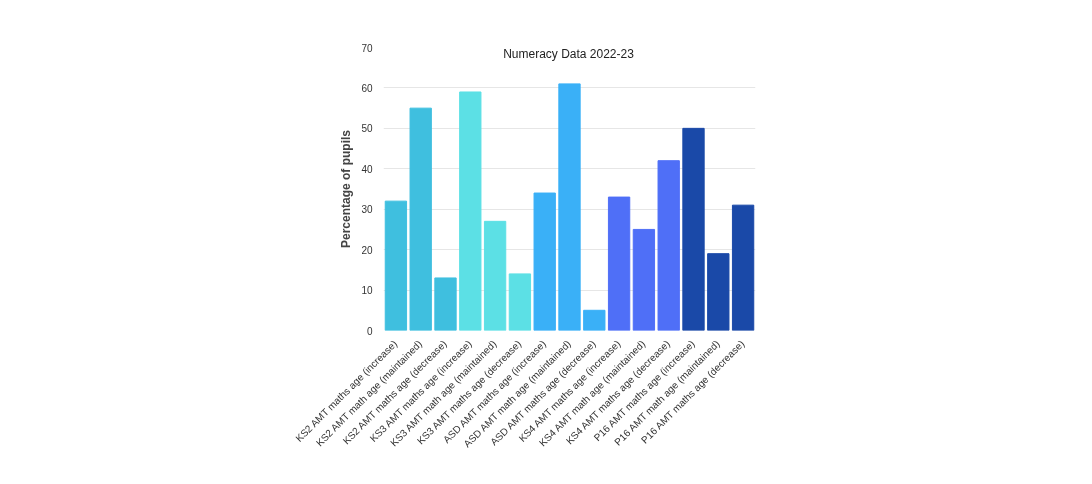 The width and height of the screenshot is (1092, 484). What do you see at coordinates (367, 129) in the screenshot?
I see `y-tick-label: 50` at bounding box center [367, 129].